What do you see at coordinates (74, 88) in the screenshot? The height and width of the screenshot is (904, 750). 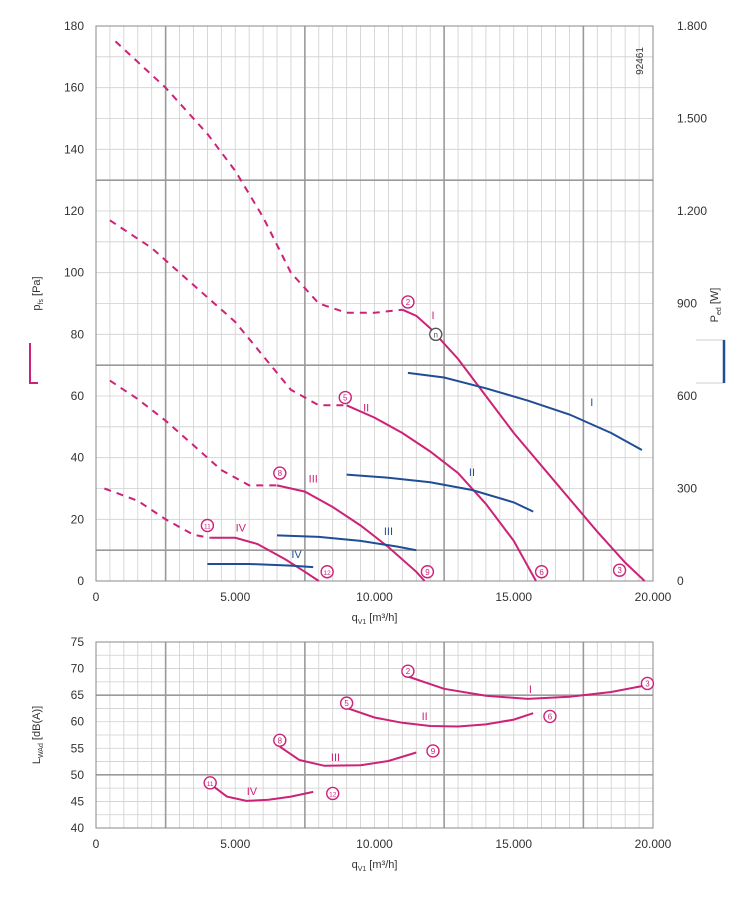 I see `top-ytick-label: 160` at bounding box center [74, 88].